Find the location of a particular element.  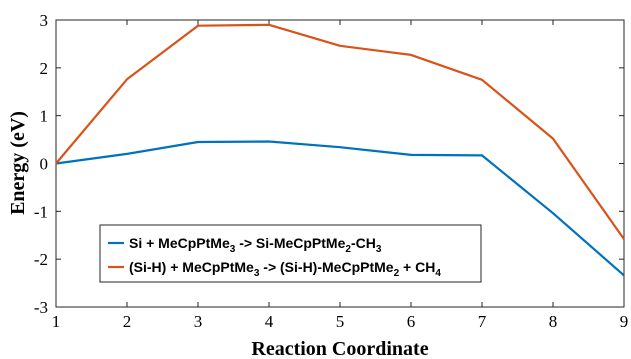

y-tick-label: -2 is located at coordinates (41, 259).